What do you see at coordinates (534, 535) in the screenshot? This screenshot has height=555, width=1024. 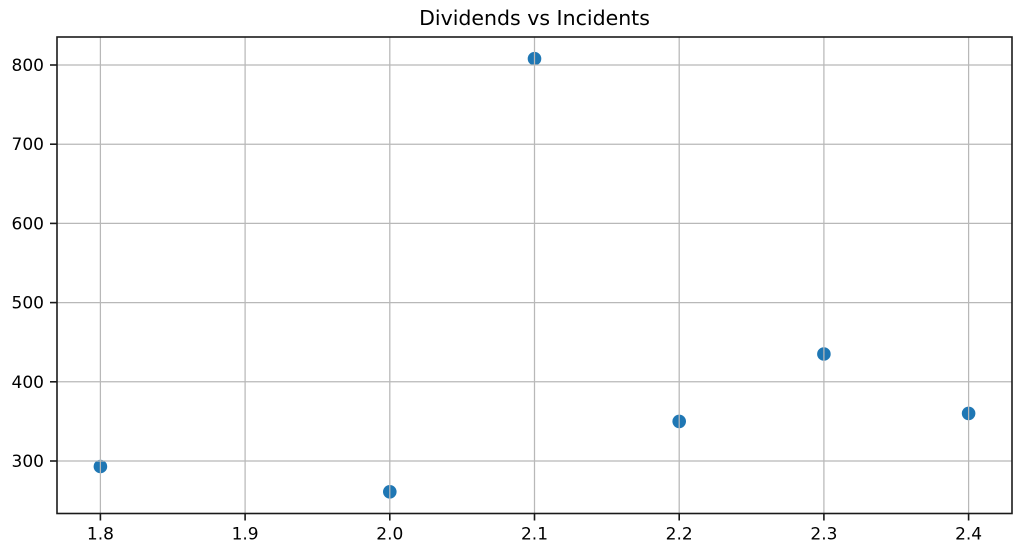 I see `x-tick-label: 2.1` at bounding box center [534, 535].